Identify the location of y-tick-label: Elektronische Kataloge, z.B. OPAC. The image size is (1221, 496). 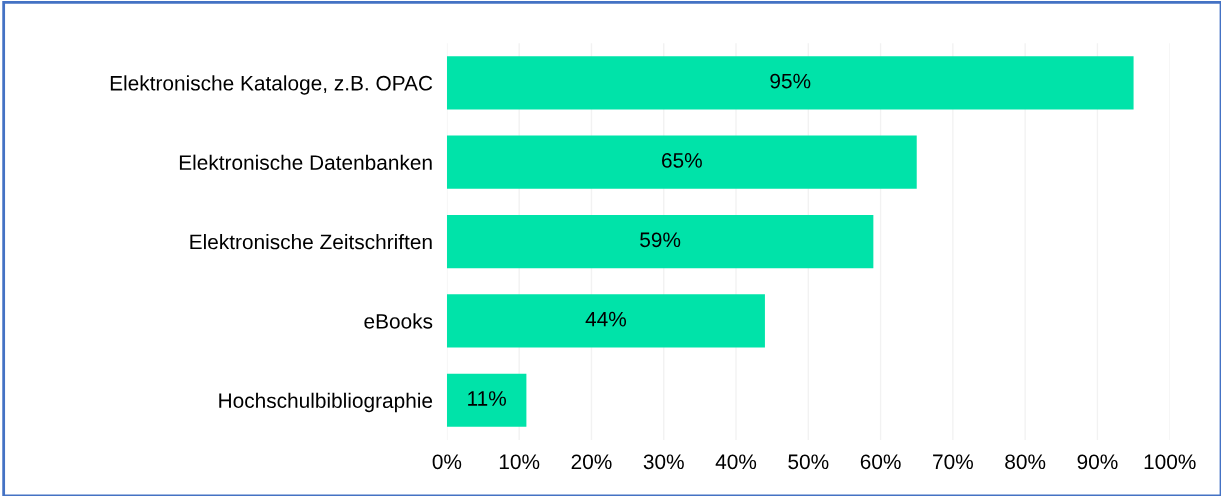
(271, 85).